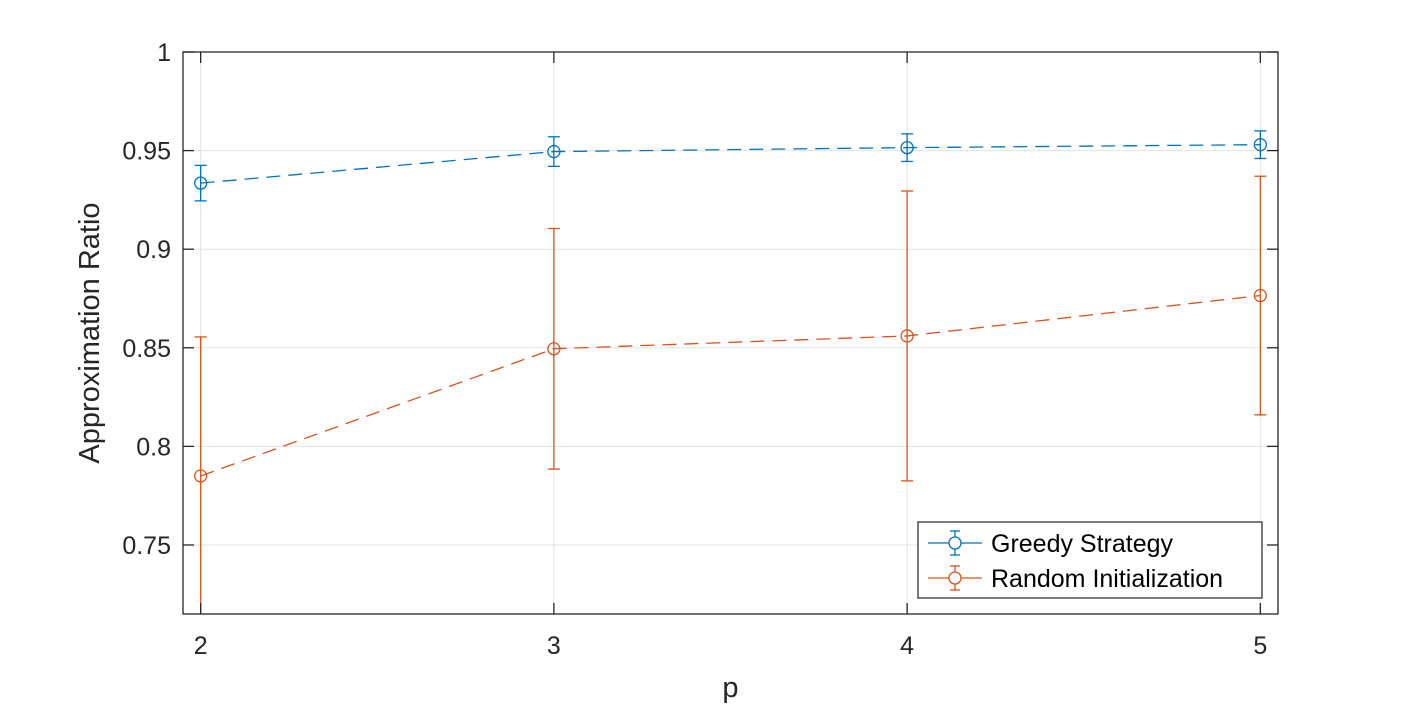 This screenshot has height=706, width=1412. What do you see at coordinates (164, 53) in the screenshot?
I see `y-tick-label: 1` at bounding box center [164, 53].